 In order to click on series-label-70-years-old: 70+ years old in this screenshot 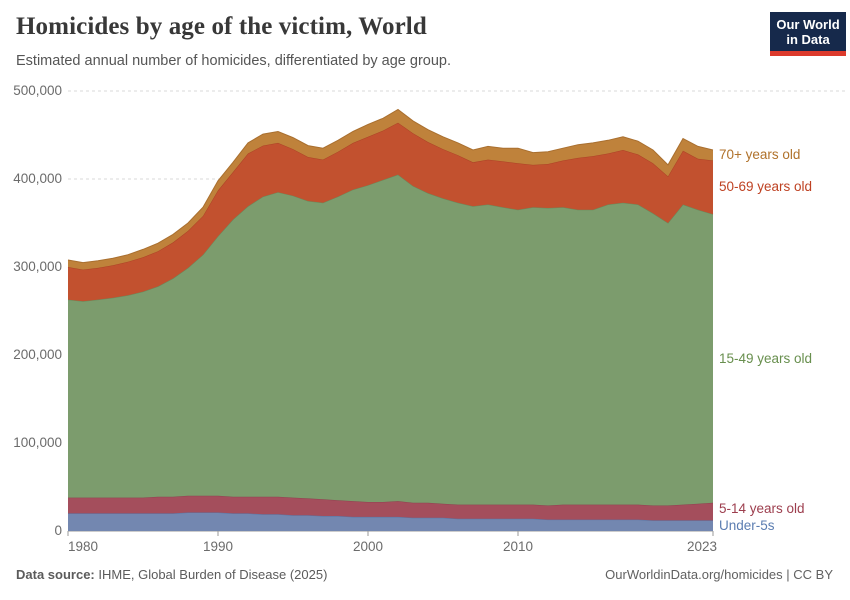, I will do `click(760, 155)`.